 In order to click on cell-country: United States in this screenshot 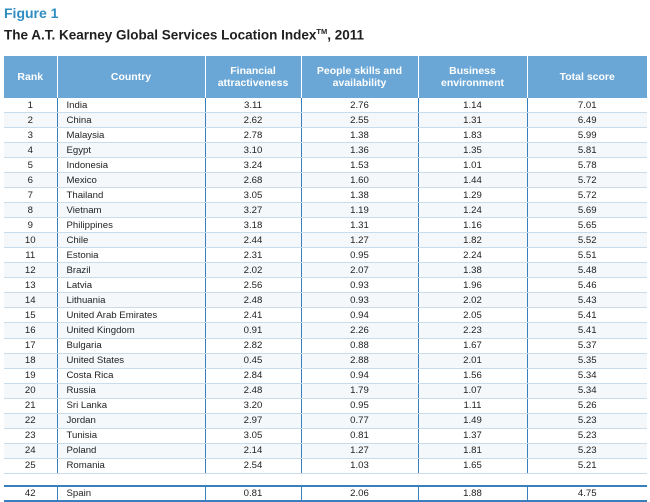, I will do `click(130, 361)`.